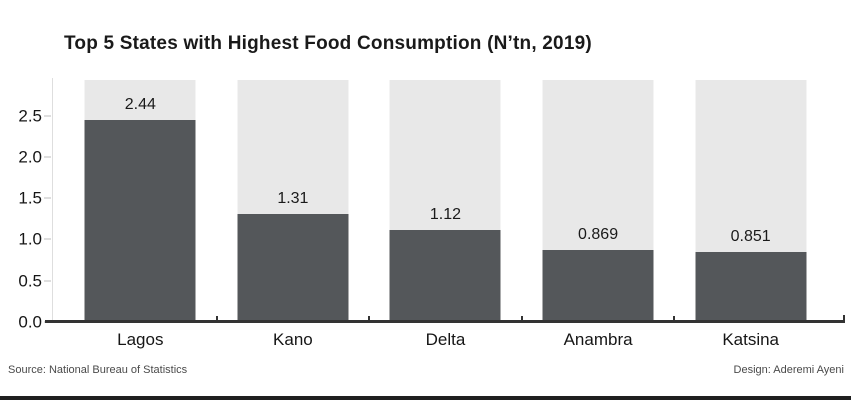  Describe the element at coordinates (30, 239) in the screenshot. I see `y-tick-label: 1.0` at that location.